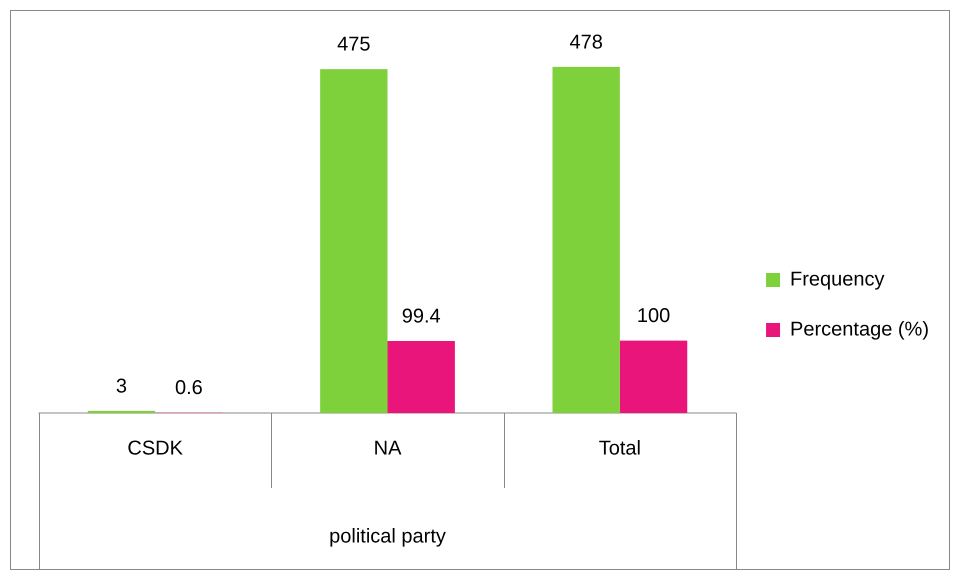 The image size is (962, 581). I want to click on legend-label: Frequency, so click(837, 279).